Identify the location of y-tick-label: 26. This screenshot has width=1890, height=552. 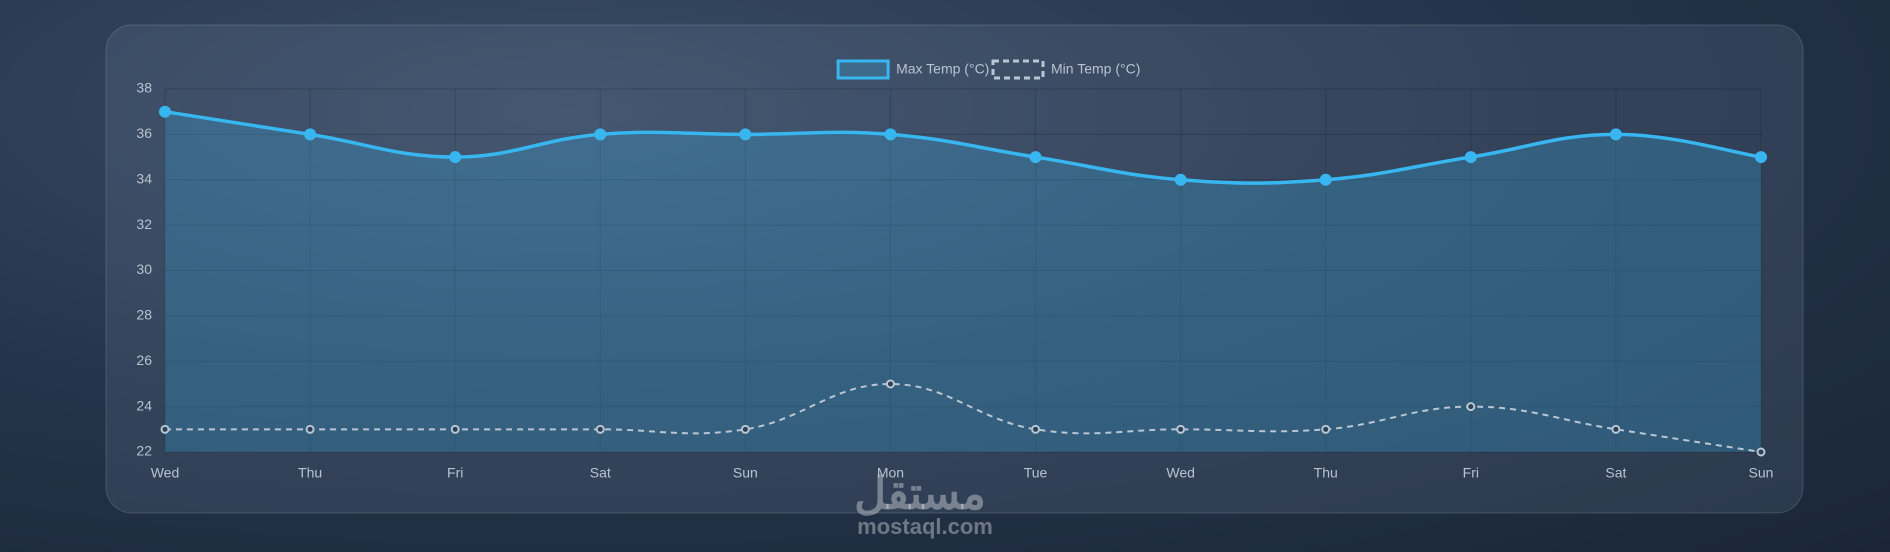
(144, 360).